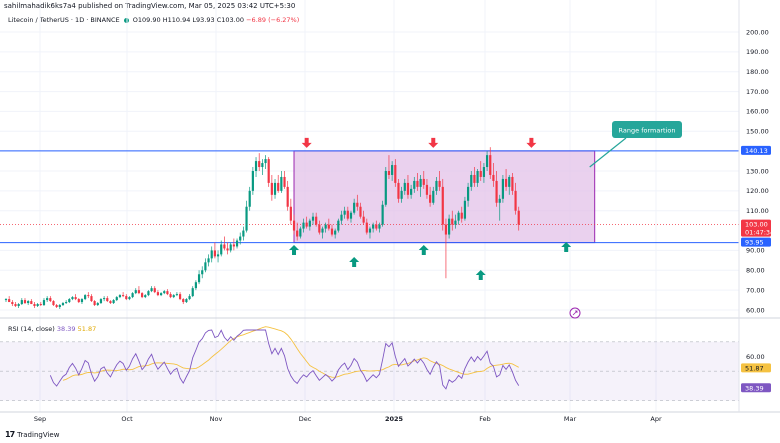 This screenshot has width=780, height=443. What do you see at coordinates (757, 171) in the screenshot?
I see `y-tick-label: 130.00` at bounding box center [757, 171].